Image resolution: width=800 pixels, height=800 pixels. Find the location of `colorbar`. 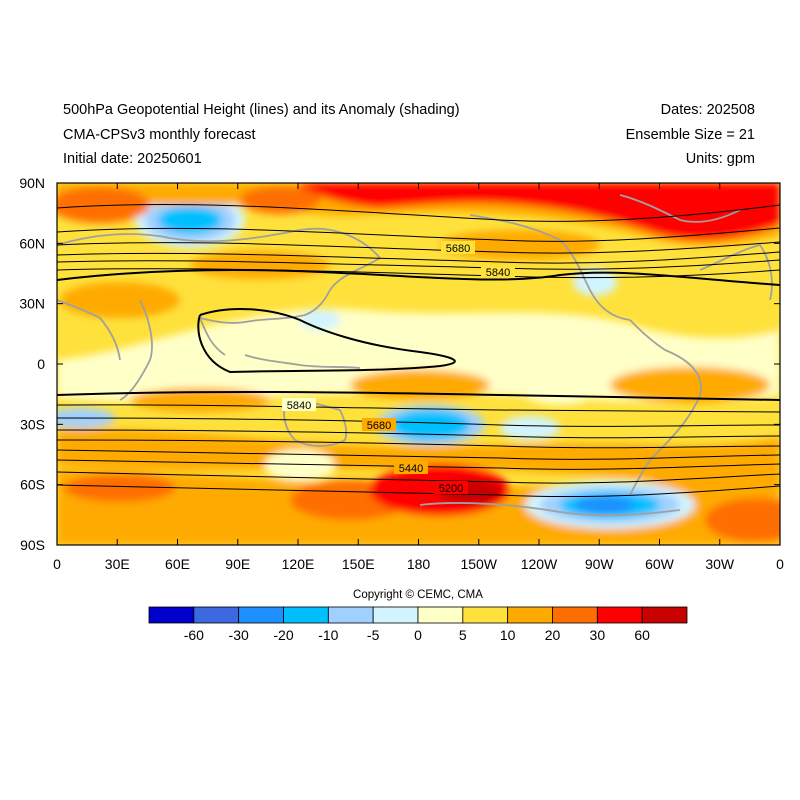

colorbar is located at coordinates (418, 615).